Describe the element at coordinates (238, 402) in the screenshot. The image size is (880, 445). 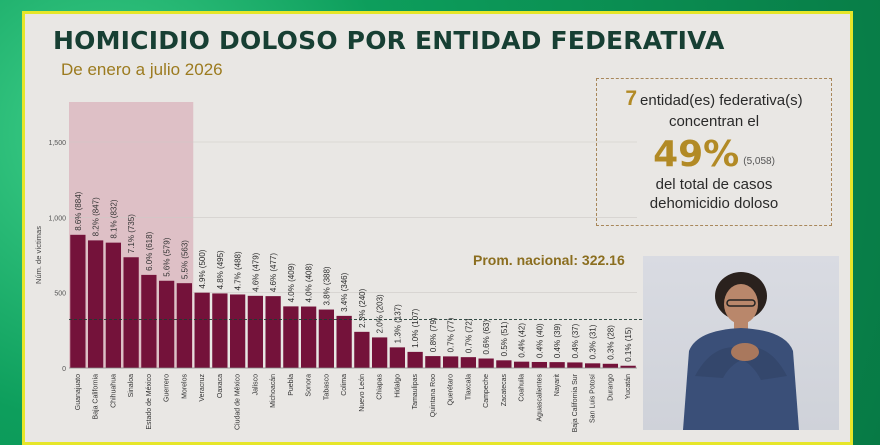
I see `category-label: Ciudad de México` at that location.